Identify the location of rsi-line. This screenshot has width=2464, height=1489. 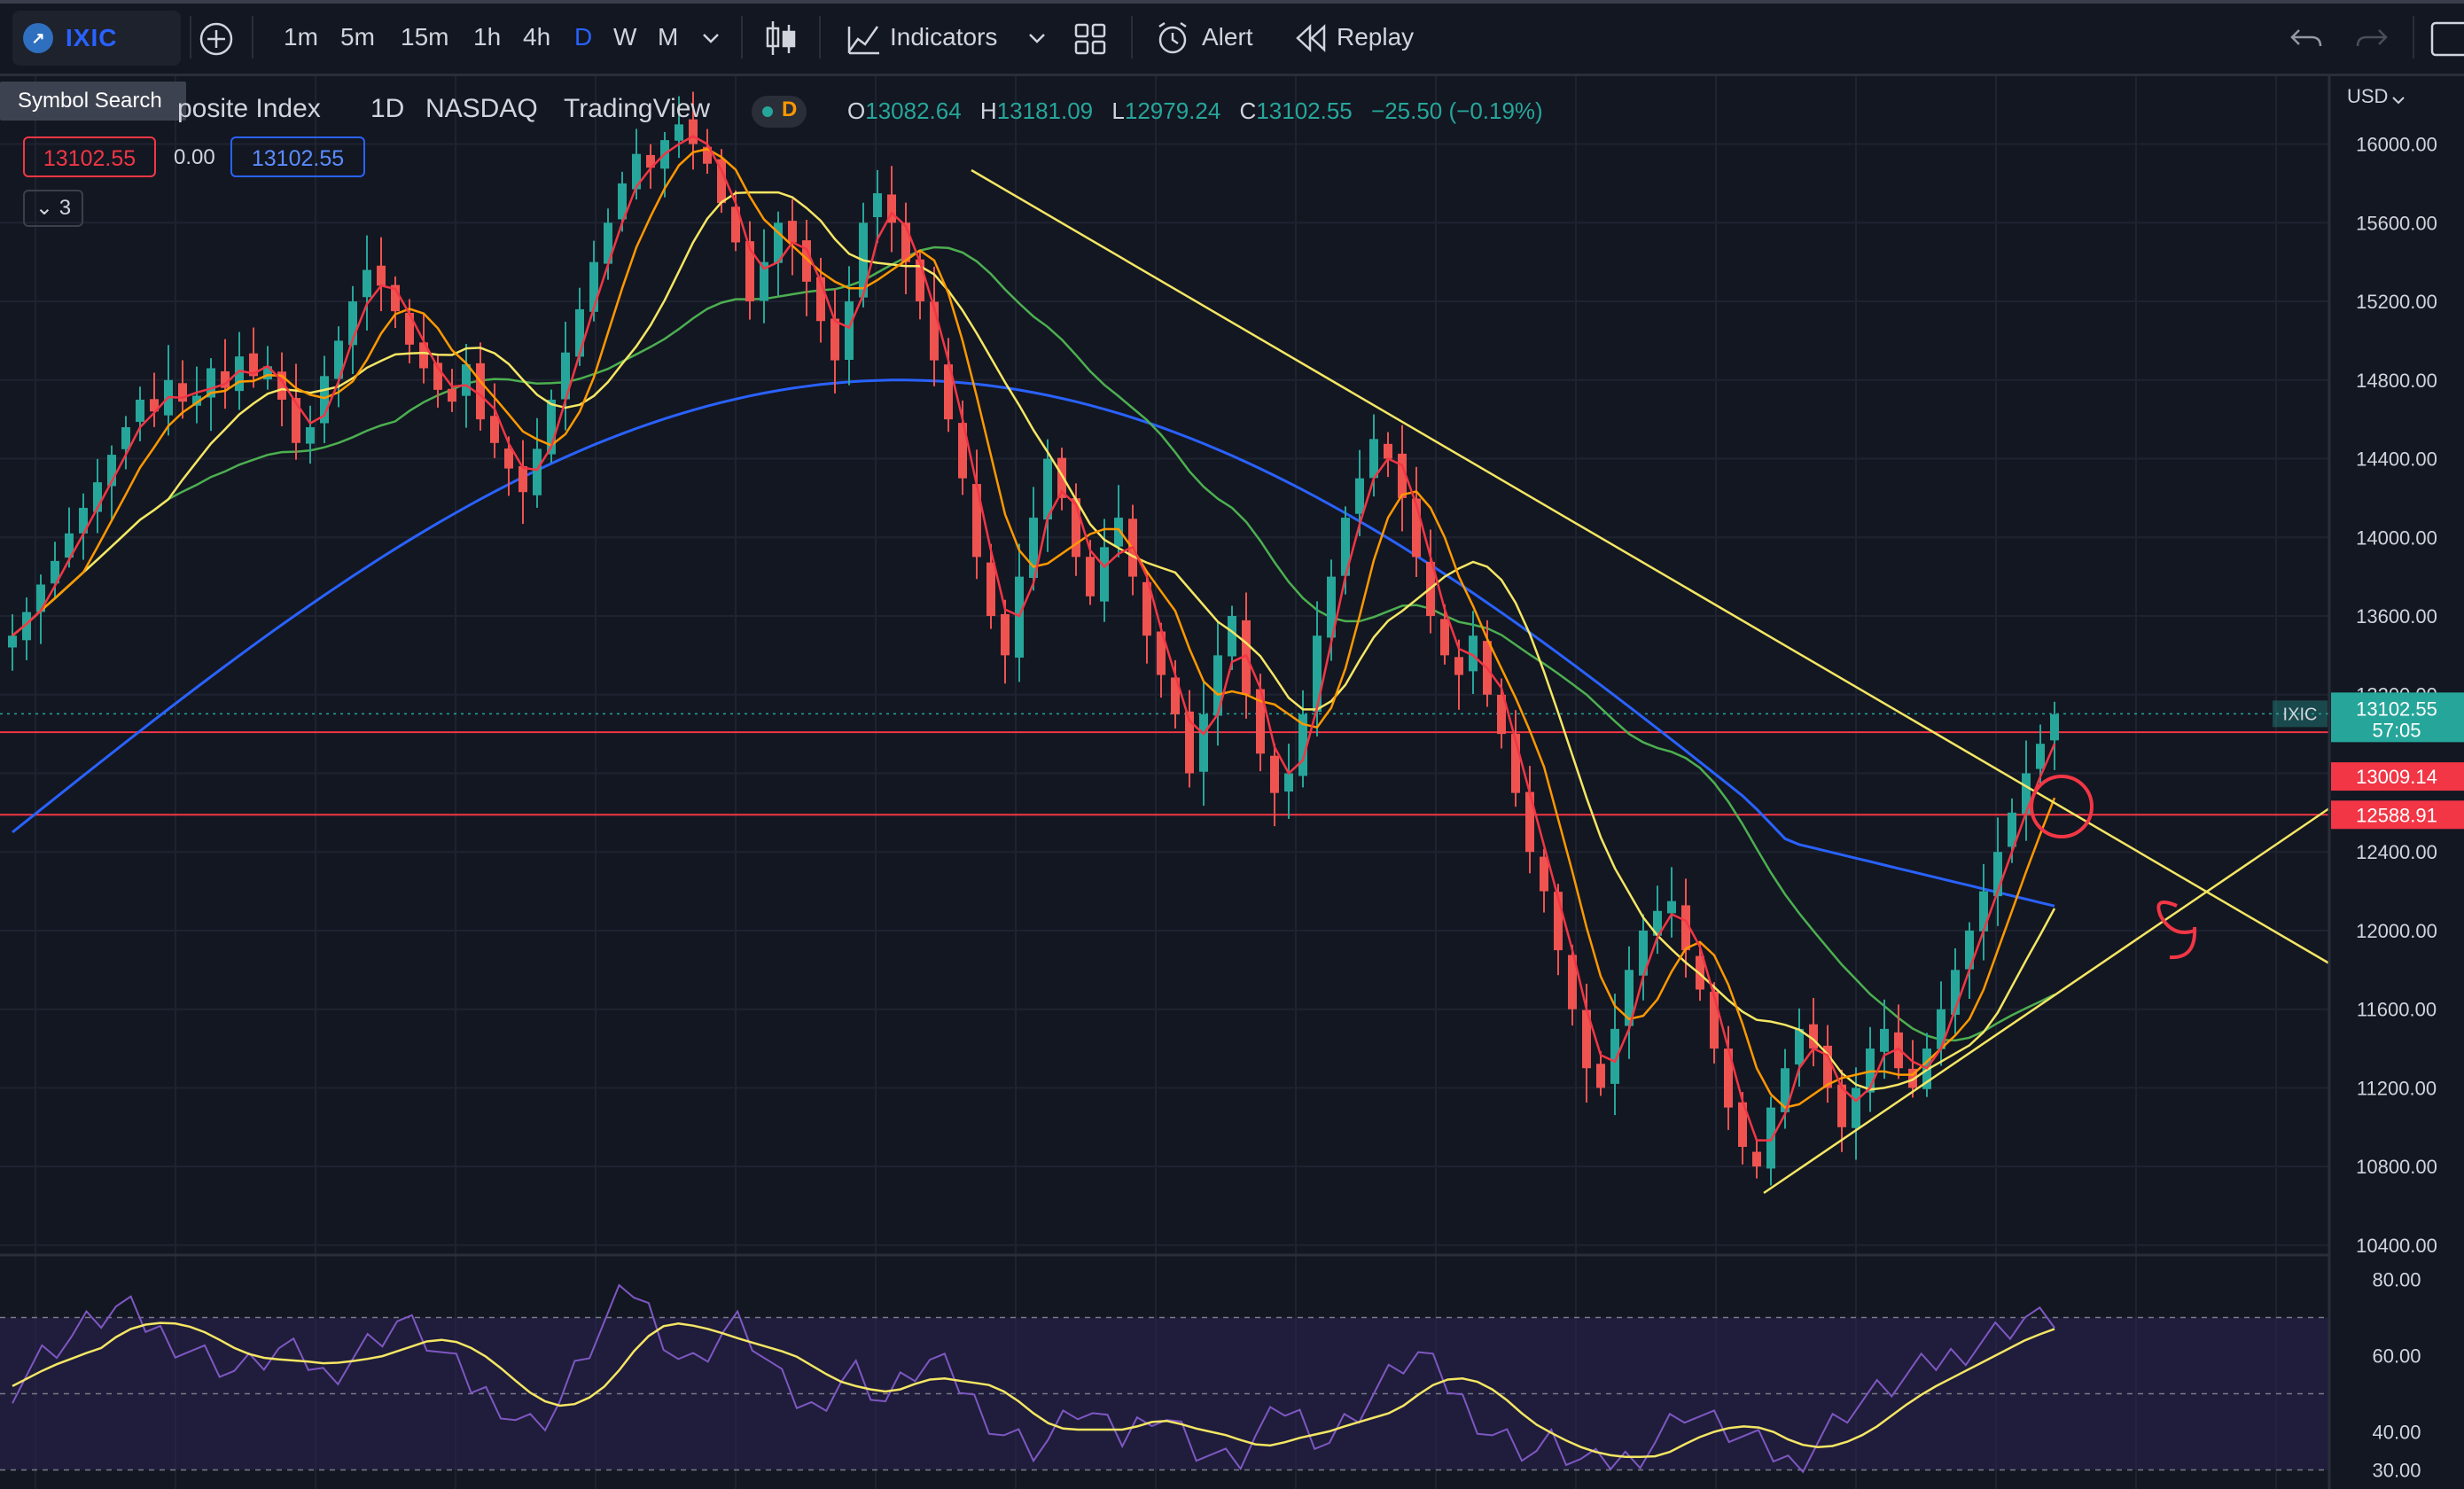
(1033, 1378).